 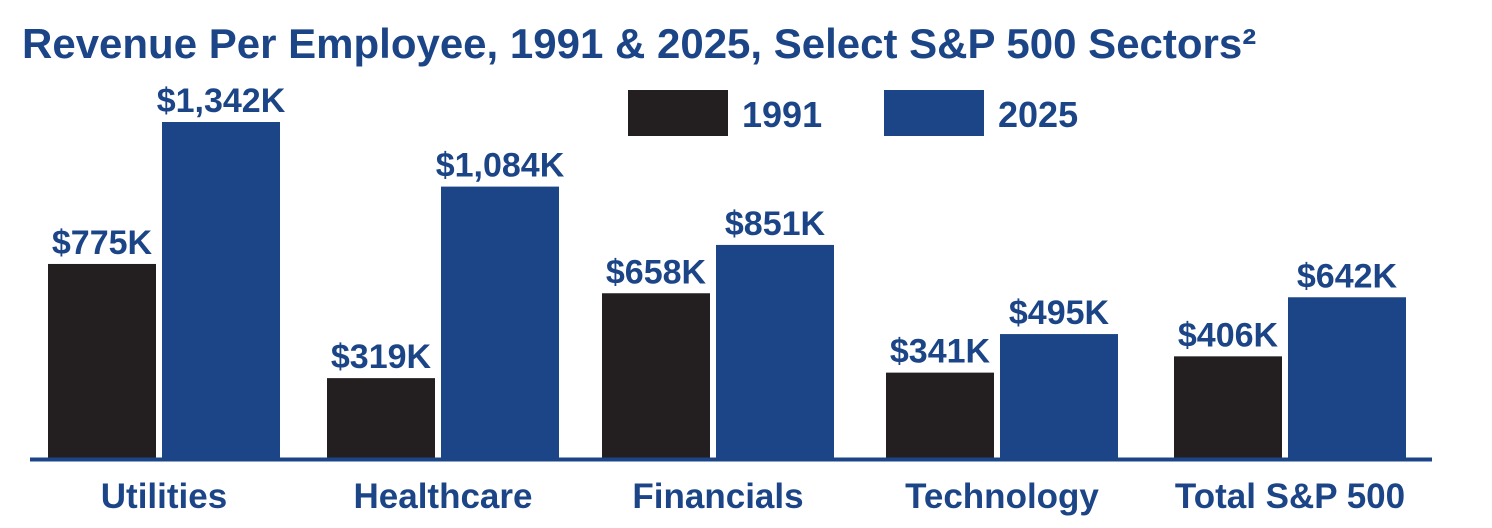 I want to click on value-label-total-s-p-500-1991: $406K, so click(x=1228, y=335).